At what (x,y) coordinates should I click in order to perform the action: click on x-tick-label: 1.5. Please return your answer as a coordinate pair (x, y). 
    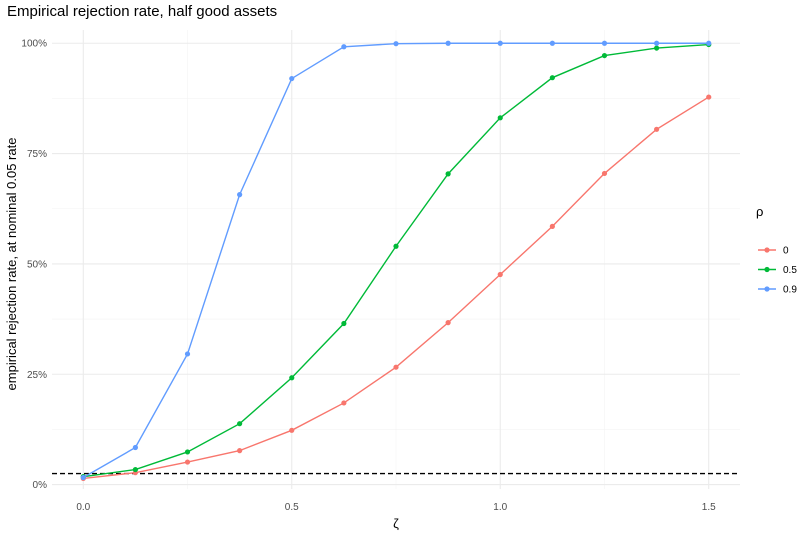
    Looking at the image, I should click on (709, 507).